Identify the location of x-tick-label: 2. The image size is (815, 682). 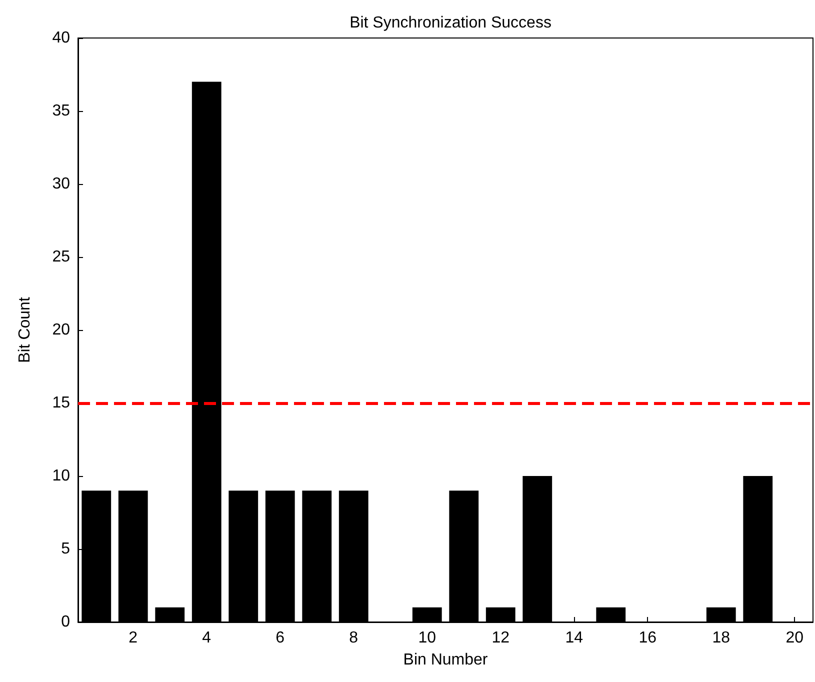
(133, 638).